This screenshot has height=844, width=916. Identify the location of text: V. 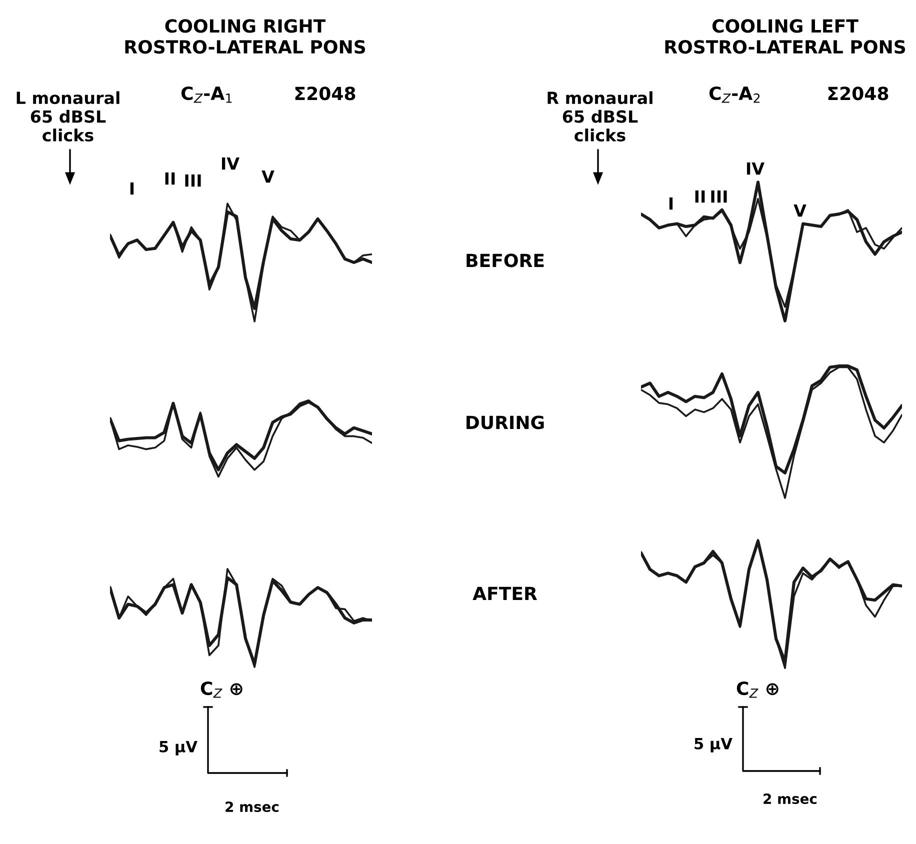
(268, 176).